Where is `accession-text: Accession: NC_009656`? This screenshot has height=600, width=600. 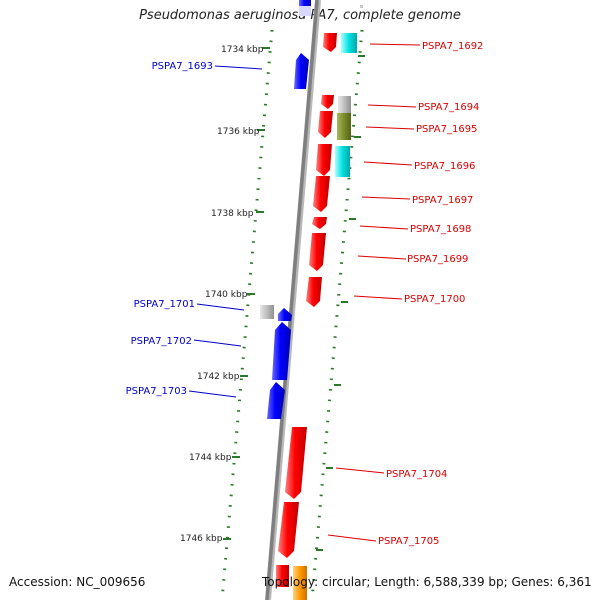 accession-text: Accession: NC_009656 is located at coordinates (77, 582).